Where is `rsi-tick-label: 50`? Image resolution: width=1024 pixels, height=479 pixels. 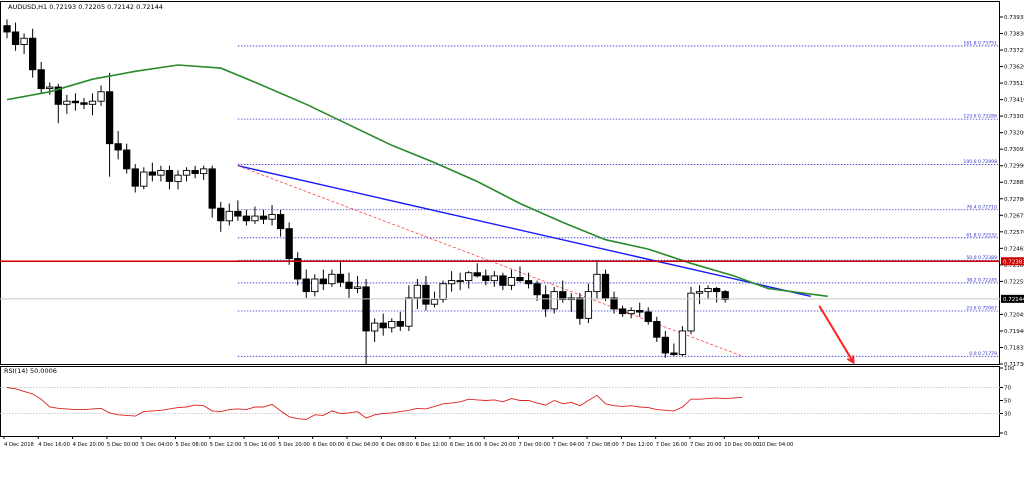
rsi-tick-label: 50 is located at coordinates (1007, 402).